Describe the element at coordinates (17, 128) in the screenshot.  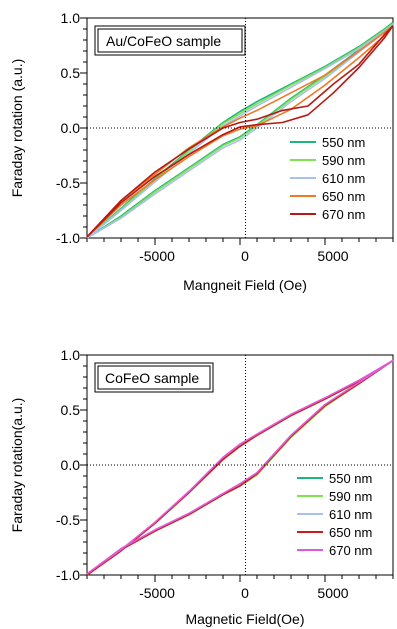
I see `y-axis-title: Faraday rotation (a.u.)` at that location.